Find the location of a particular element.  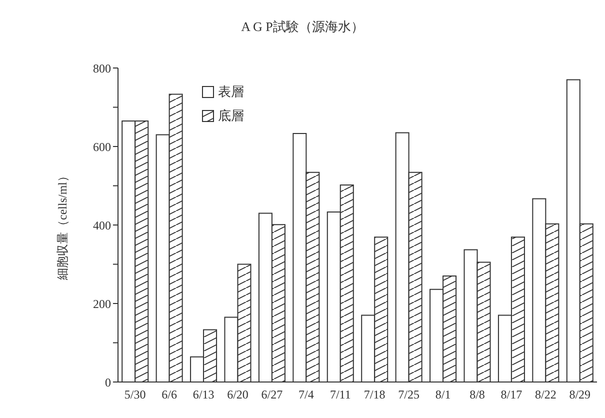

x-tick-label: 6/27 is located at coordinates (272, 395).